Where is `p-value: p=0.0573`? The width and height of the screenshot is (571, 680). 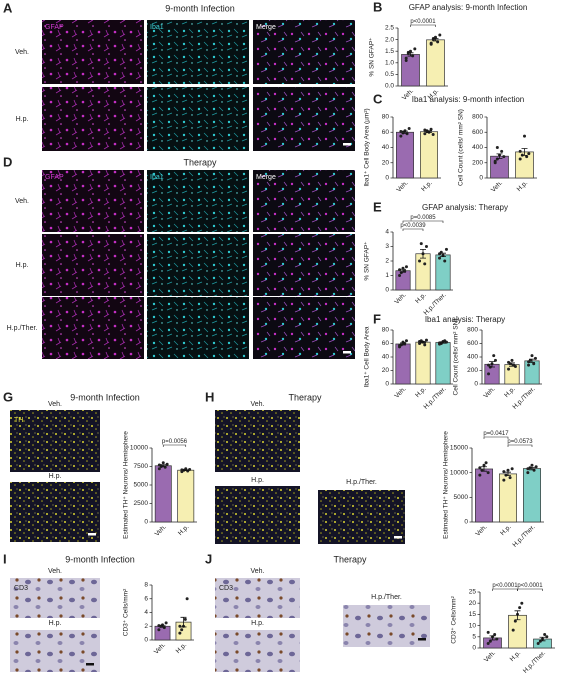 p-value: p=0.0573 is located at coordinates (520, 442).